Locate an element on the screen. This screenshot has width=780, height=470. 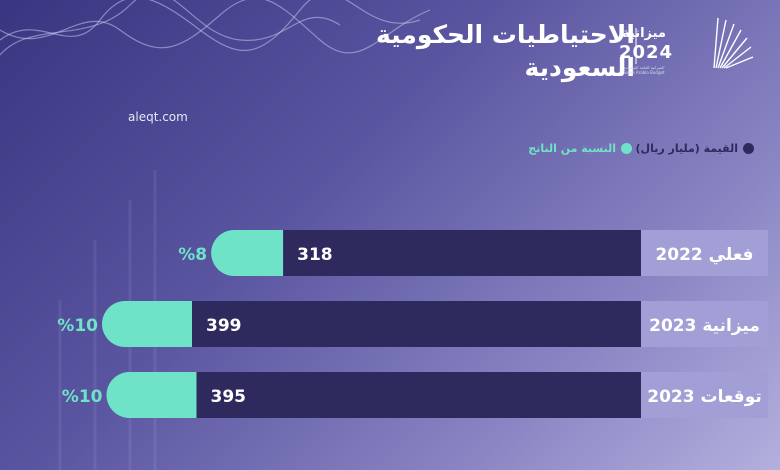
legend-pct-label: النسبة من الناتج is located at coordinates (572, 148).